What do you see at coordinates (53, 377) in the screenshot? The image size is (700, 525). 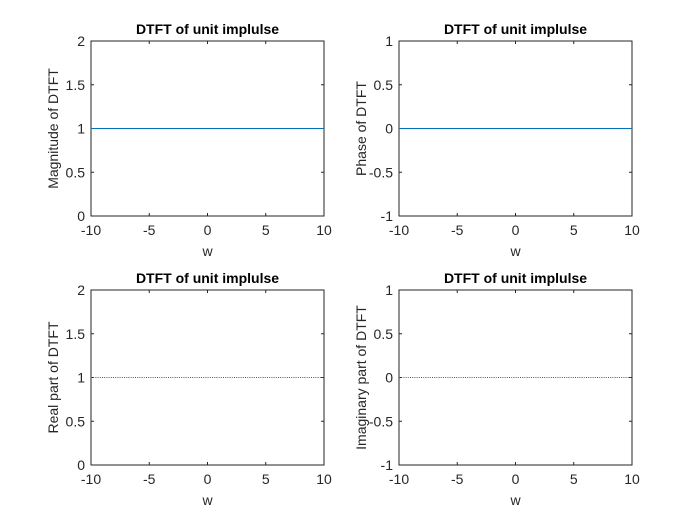 I see `y-axis-label: Real part of DTFT` at bounding box center [53, 377].